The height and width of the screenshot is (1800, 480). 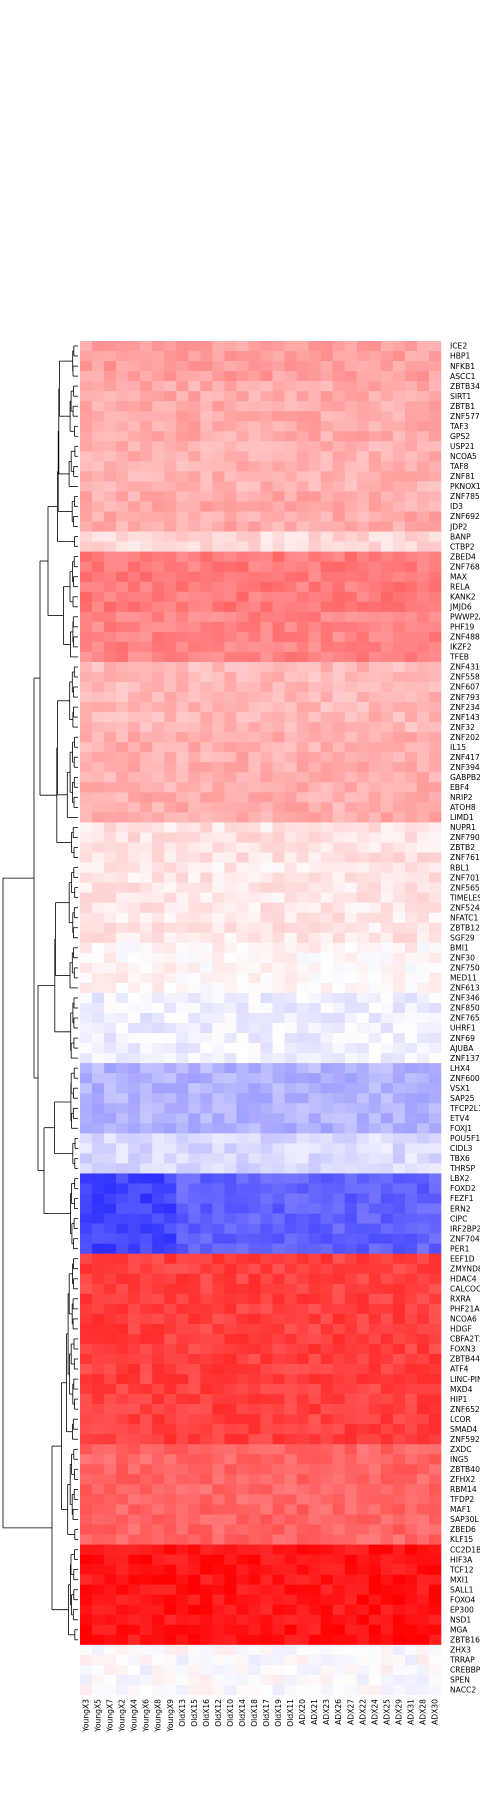 What do you see at coordinates (465, 1138) in the screenshot?
I see `row-label: POU5F1P4` at bounding box center [465, 1138].